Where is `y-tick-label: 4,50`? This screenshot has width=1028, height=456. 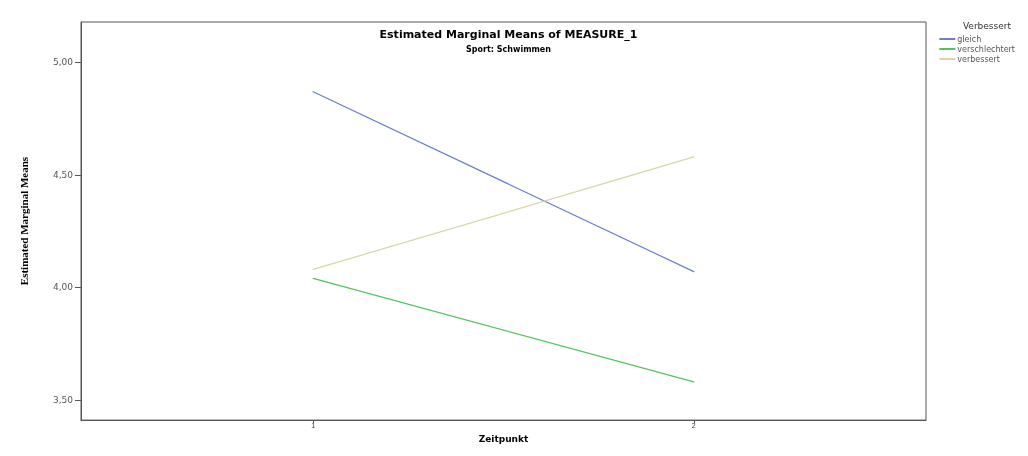 y-tick-label: 4,50 is located at coordinates (63, 174).